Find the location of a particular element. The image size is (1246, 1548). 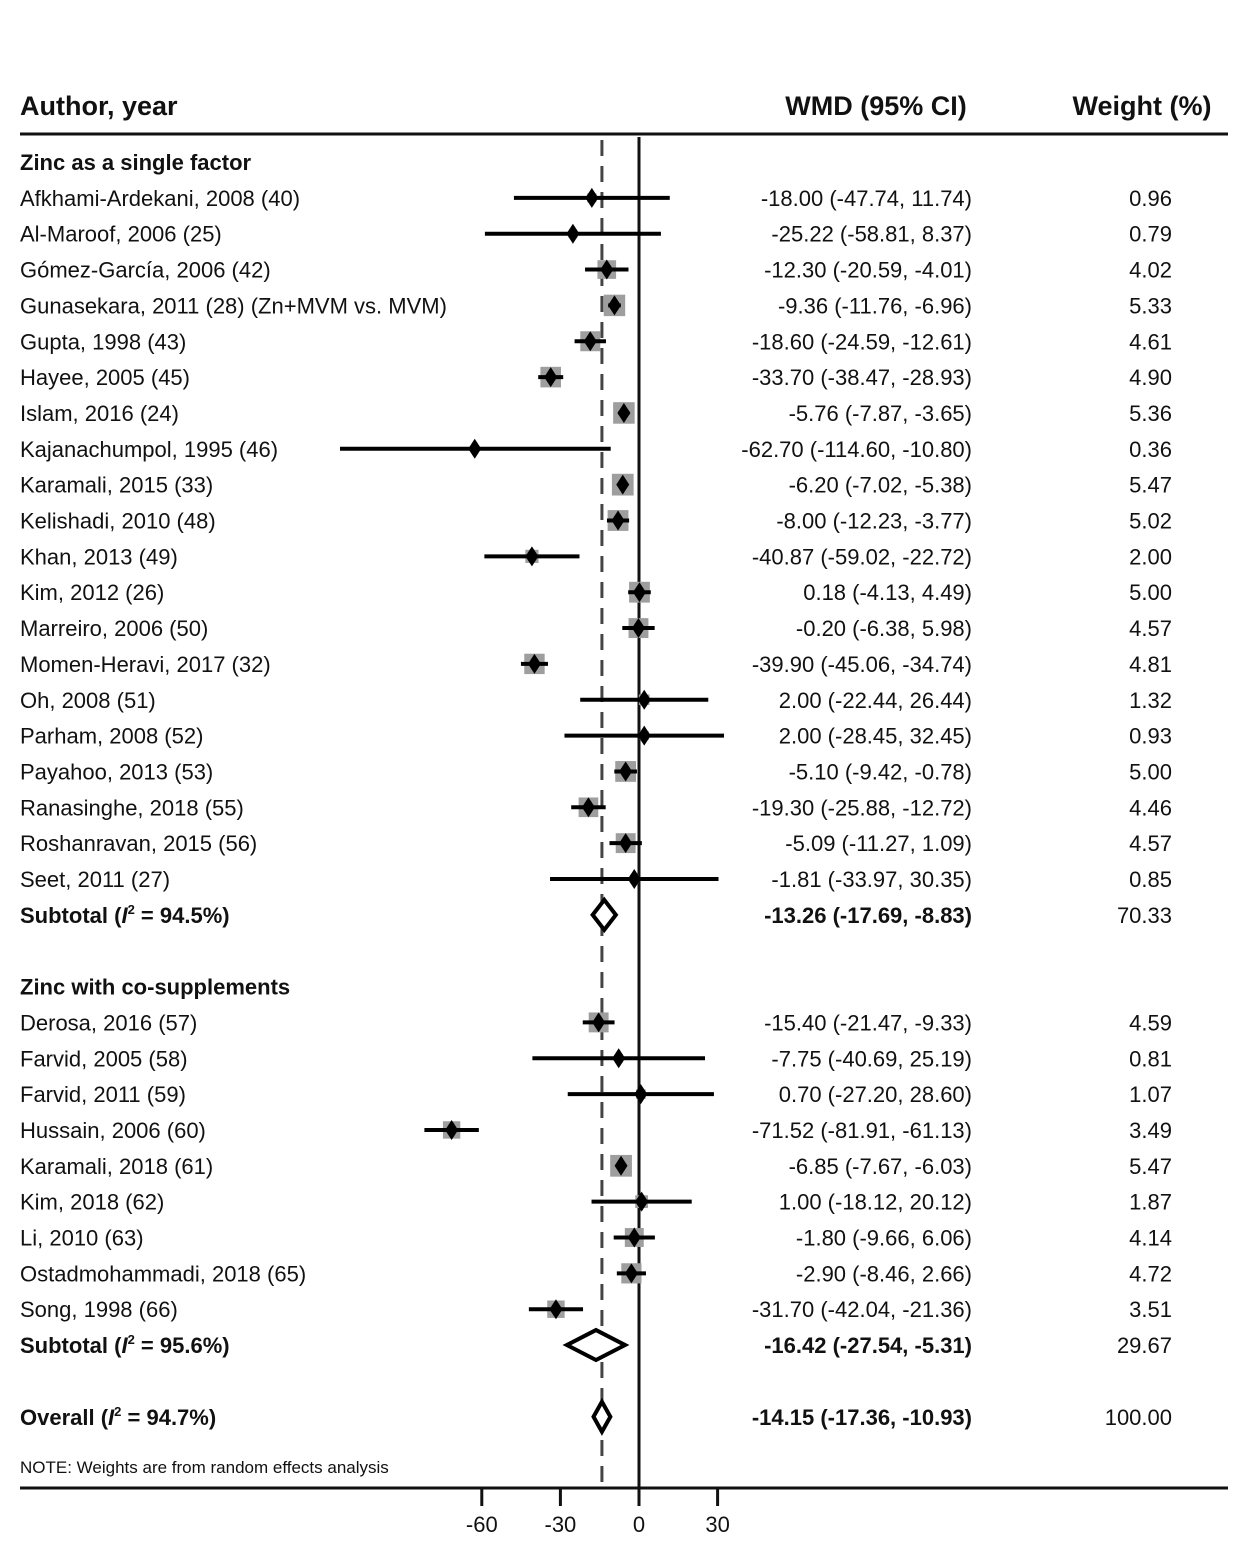

study-label: Parham, 2008 (52) is located at coordinates (111, 736).